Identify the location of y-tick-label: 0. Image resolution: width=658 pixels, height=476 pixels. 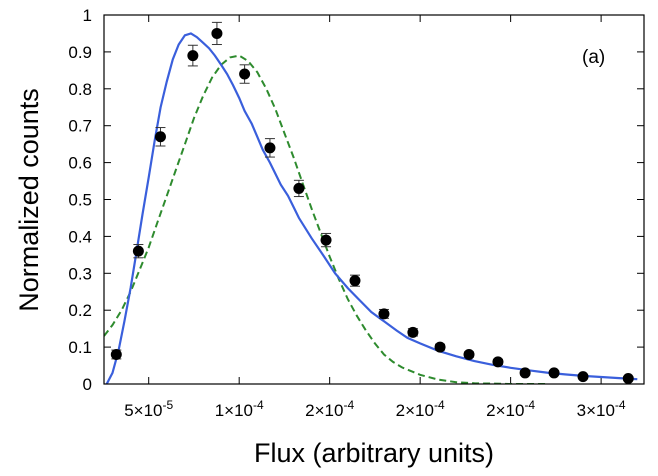
(87, 384).